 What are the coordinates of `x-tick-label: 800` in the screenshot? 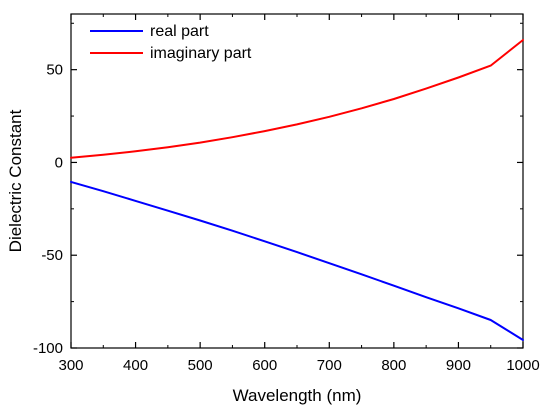 It's located at (393, 365).